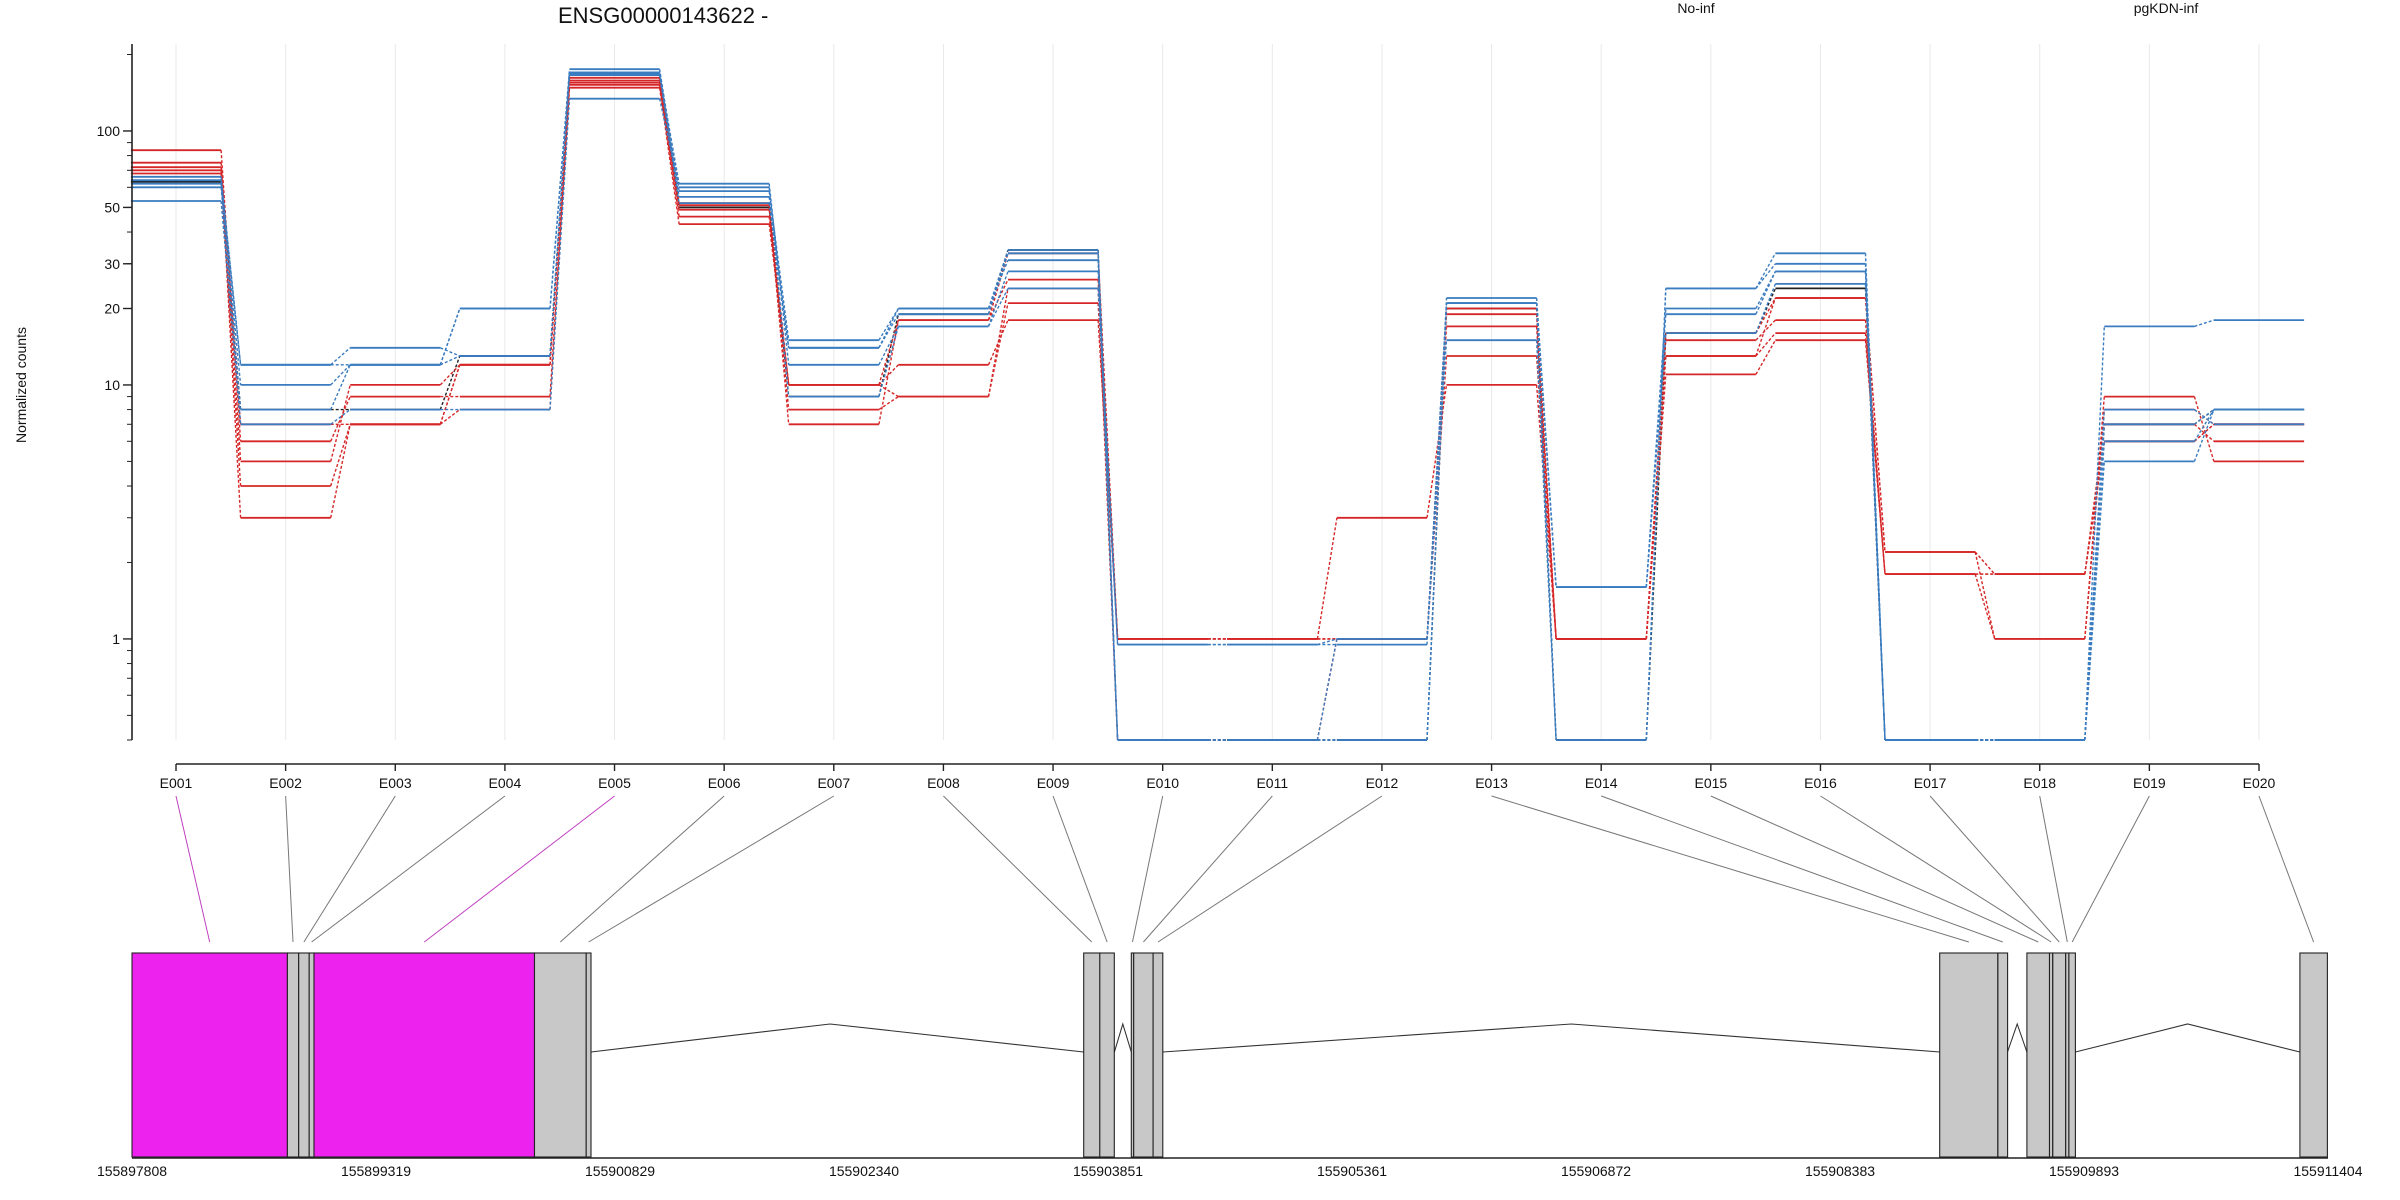  What do you see at coordinates (293, 1055) in the screenshot?
I see `exon-block-e002` at bounding box center [293, 1055].